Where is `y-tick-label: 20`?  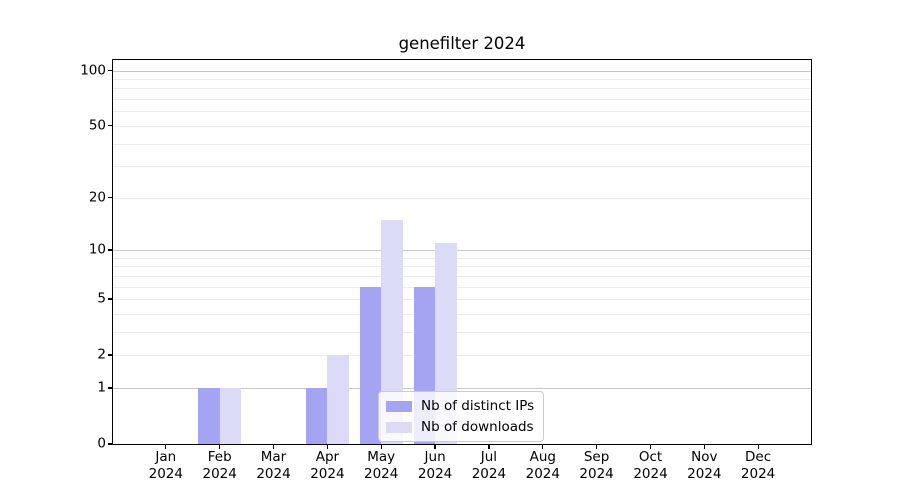
y-tick-label: 20 is located at coordinates (97, 196).